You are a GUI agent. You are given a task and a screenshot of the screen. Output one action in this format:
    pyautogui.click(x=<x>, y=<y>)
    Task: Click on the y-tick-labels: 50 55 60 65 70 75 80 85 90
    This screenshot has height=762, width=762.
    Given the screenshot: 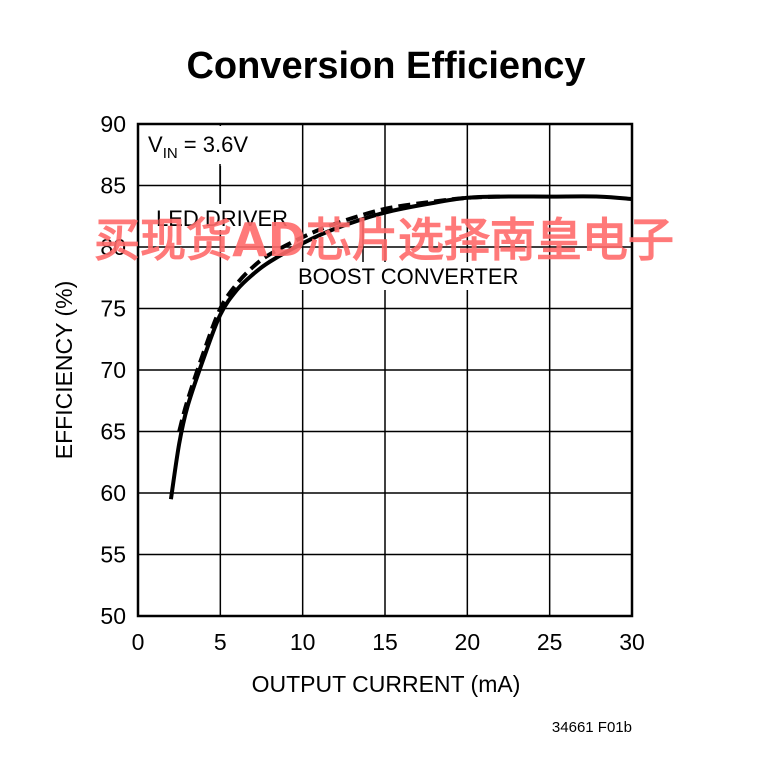 What is the action you would take?
    pyautogui.click(x=113, y=370)
    